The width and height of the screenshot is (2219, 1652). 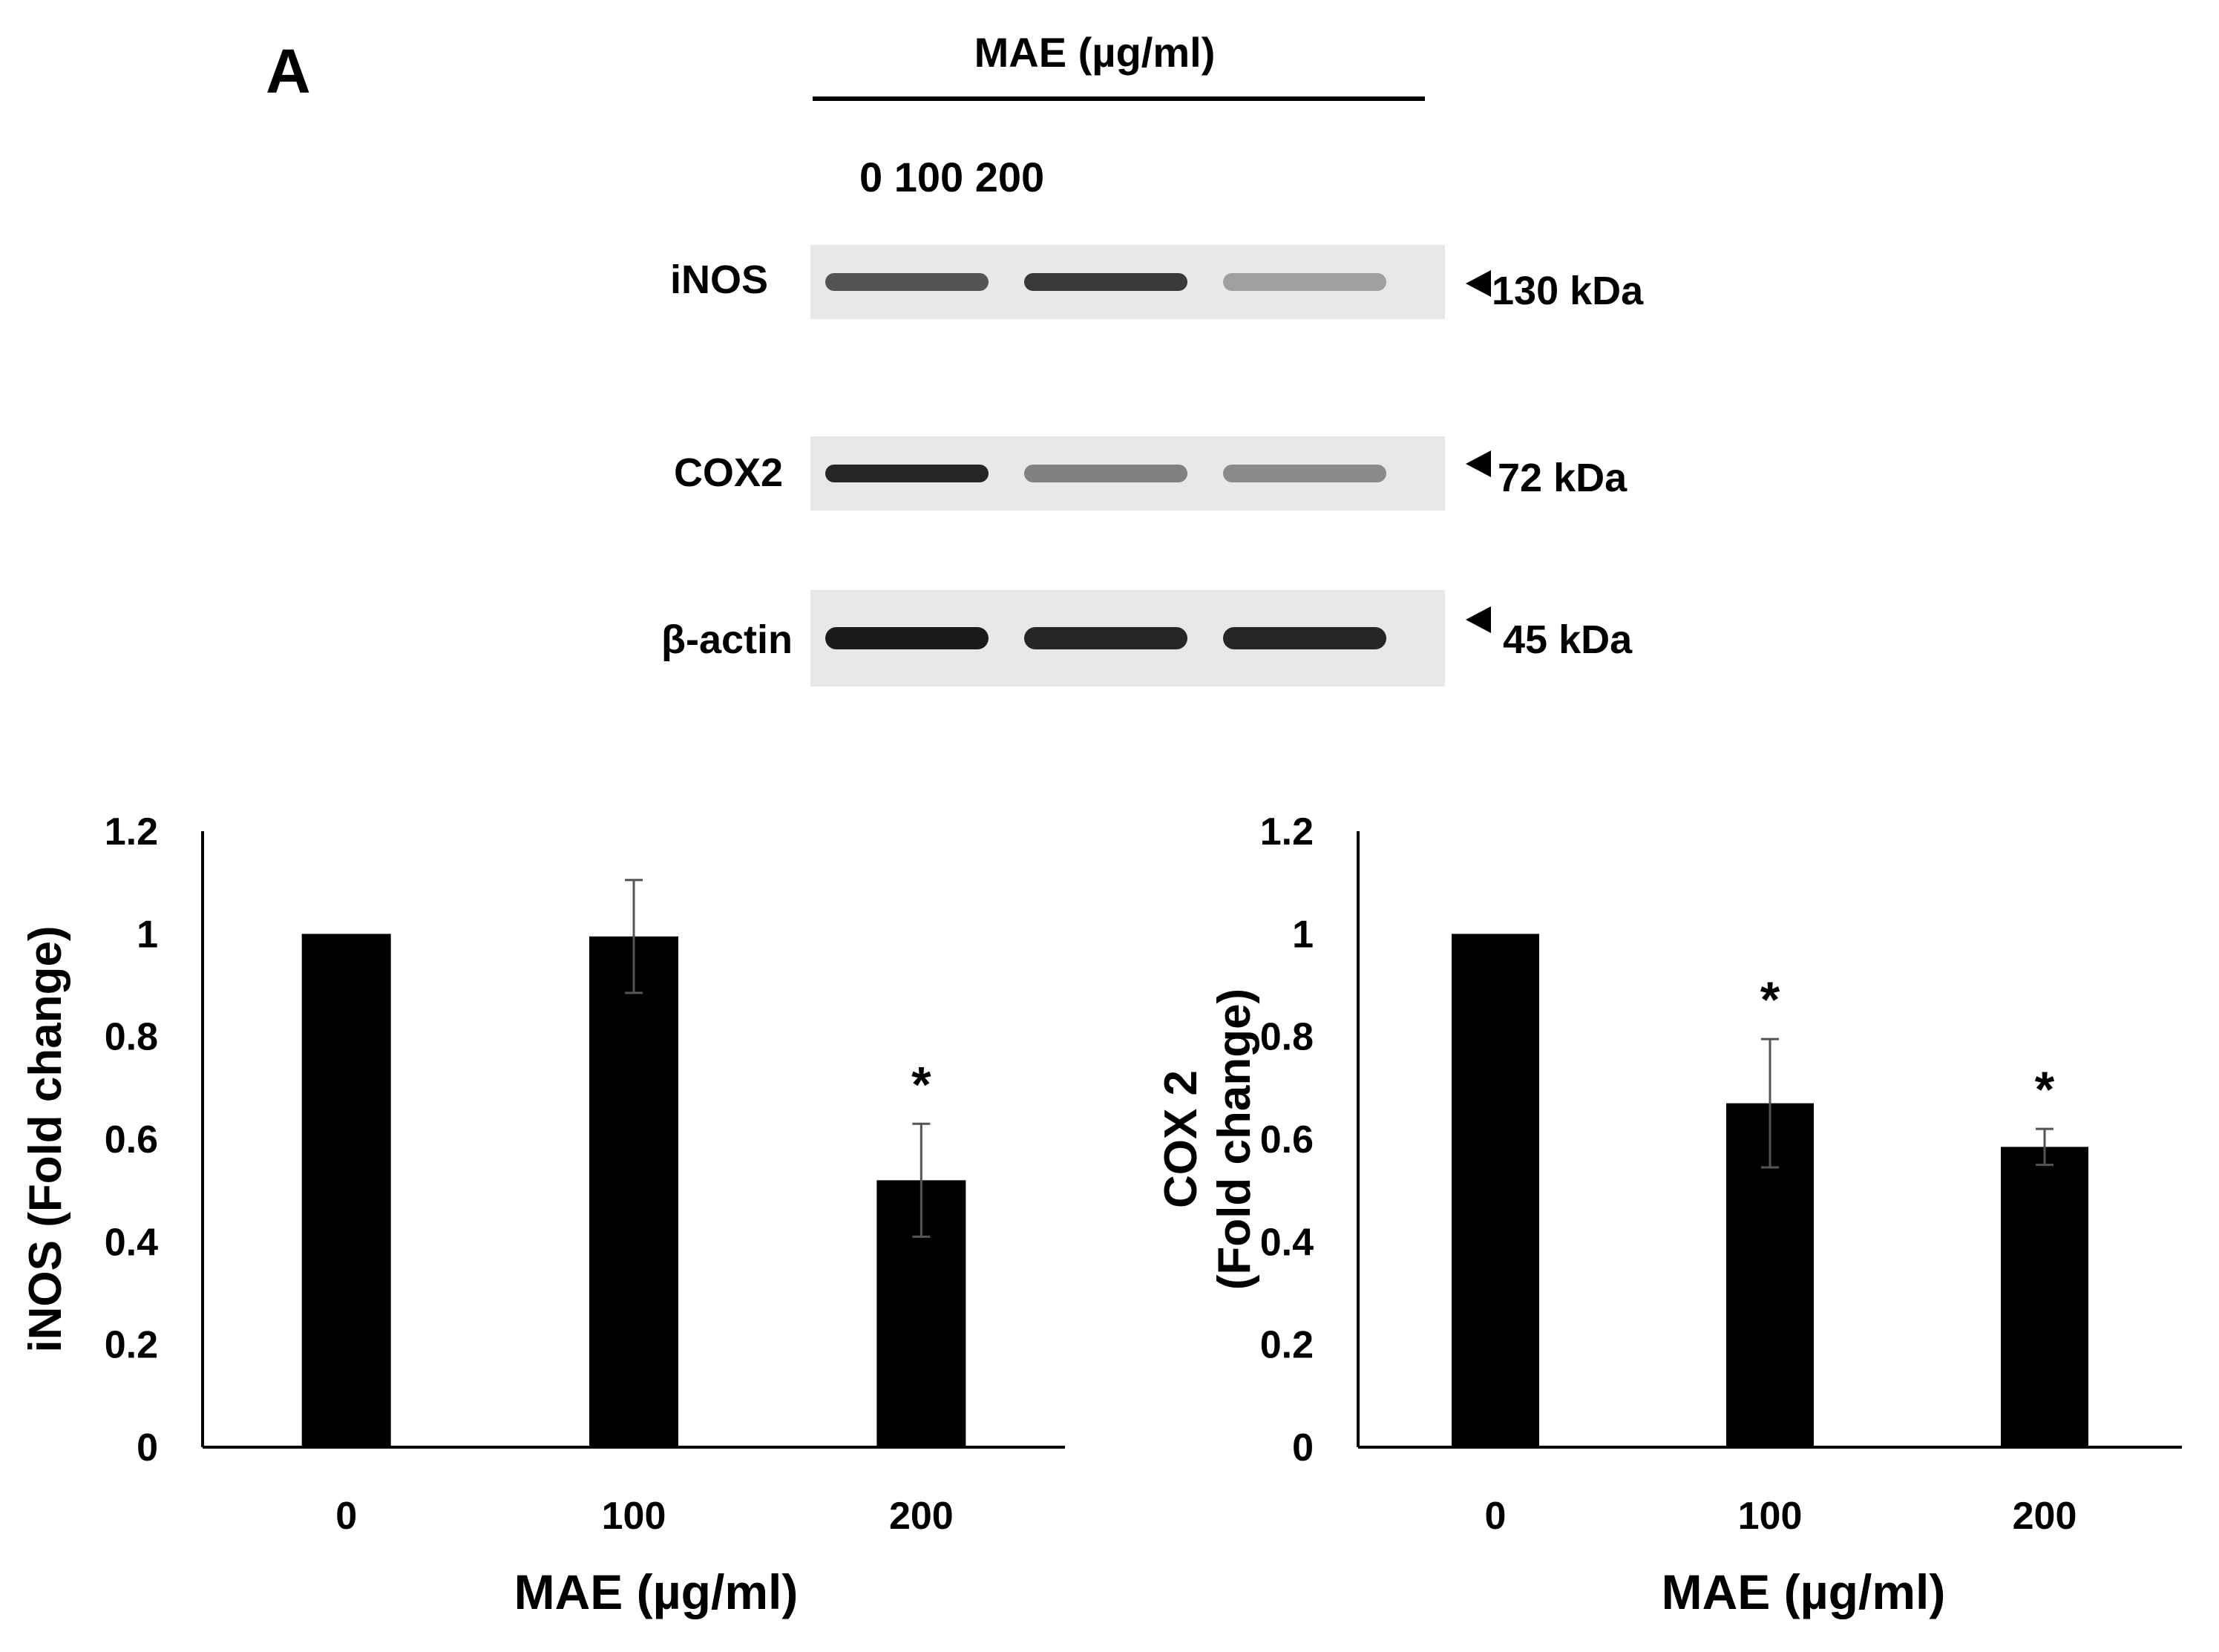 What do you see at coordinates (45, 1138) in the screenshot?
I see `y-axis-label: iNOS (Fold change)` at bounding box center [45, 1138].